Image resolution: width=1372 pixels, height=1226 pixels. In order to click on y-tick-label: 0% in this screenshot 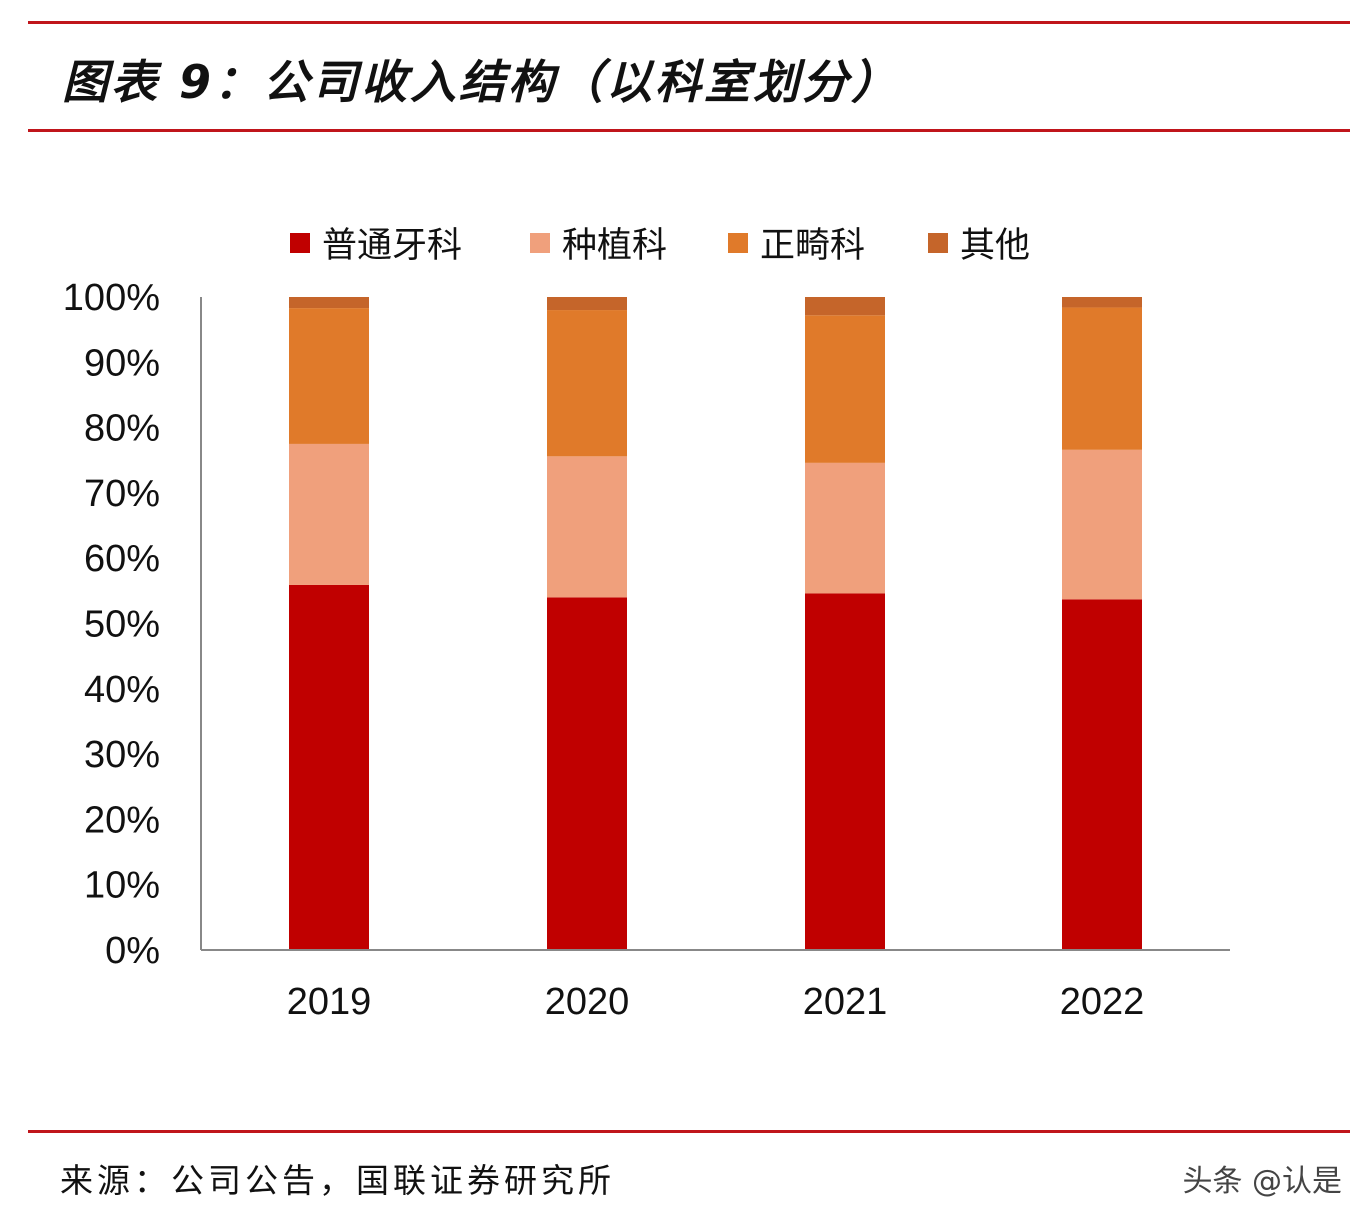, I will do `click(132, 951)`.